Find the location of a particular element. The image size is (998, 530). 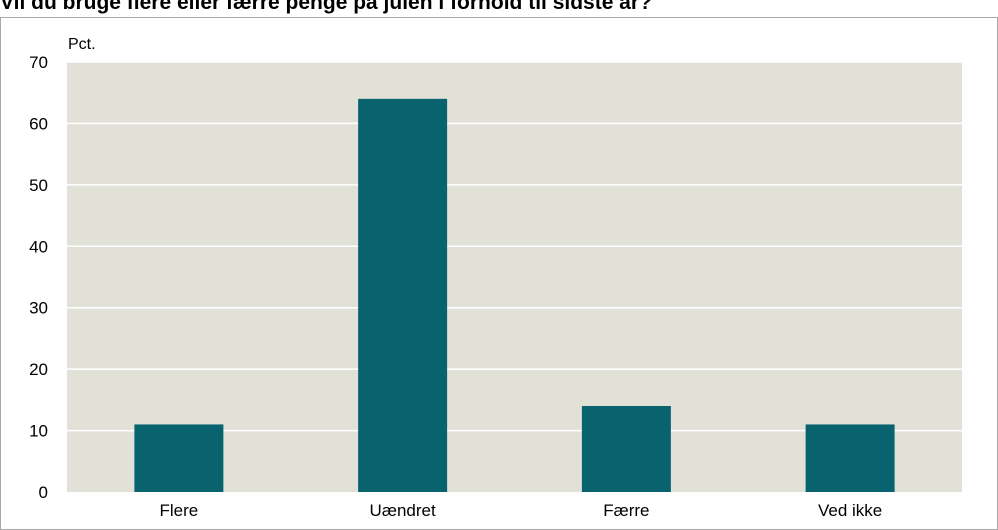

x-tick-label: Ved ikke is located at coordinates (850, 510).